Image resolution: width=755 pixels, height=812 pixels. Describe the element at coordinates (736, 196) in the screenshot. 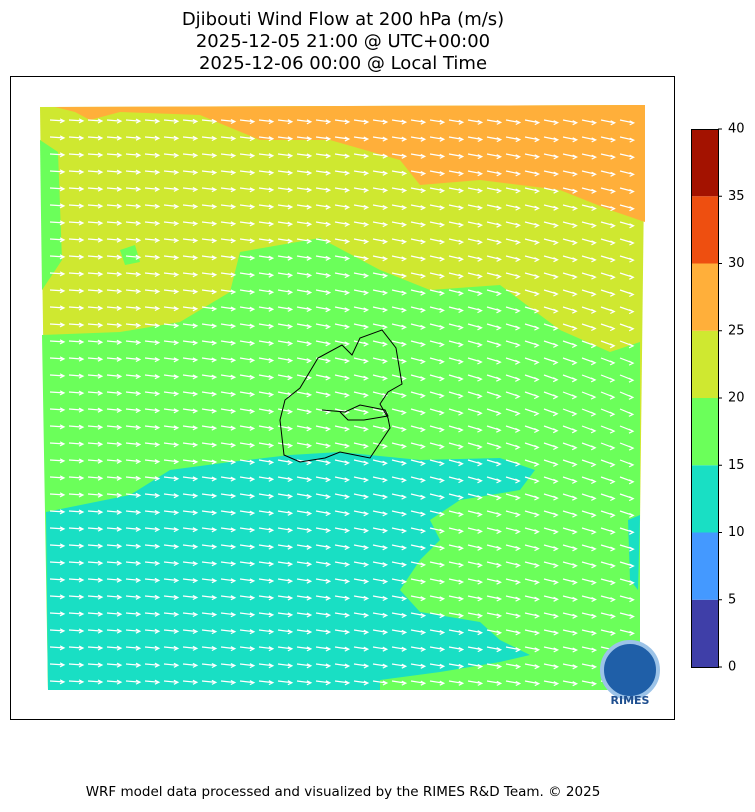

I see `colorbar-tick-label: 35` at that location.